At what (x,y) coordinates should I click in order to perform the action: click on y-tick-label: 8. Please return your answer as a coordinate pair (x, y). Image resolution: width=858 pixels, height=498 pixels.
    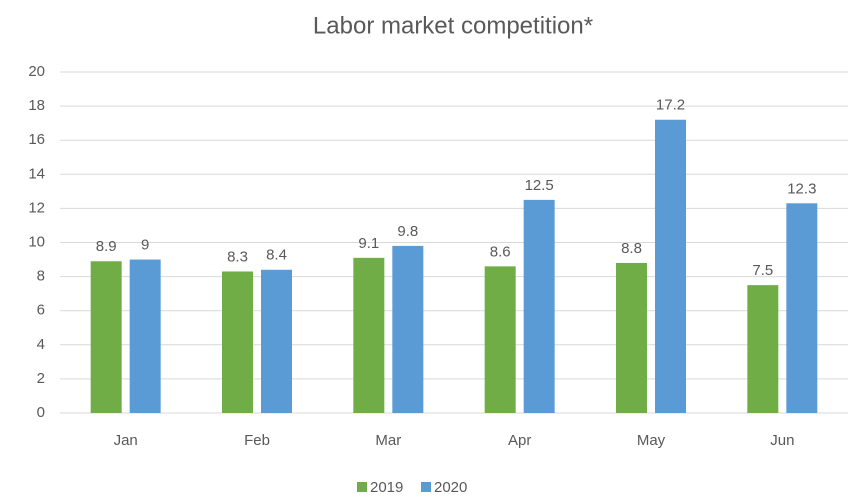
    Looking at the image, I should click on (41, 276).